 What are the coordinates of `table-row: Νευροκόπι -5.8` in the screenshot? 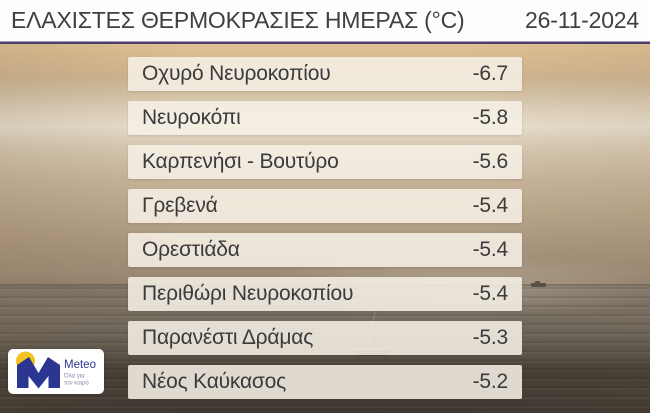 It's located at (325, 118).